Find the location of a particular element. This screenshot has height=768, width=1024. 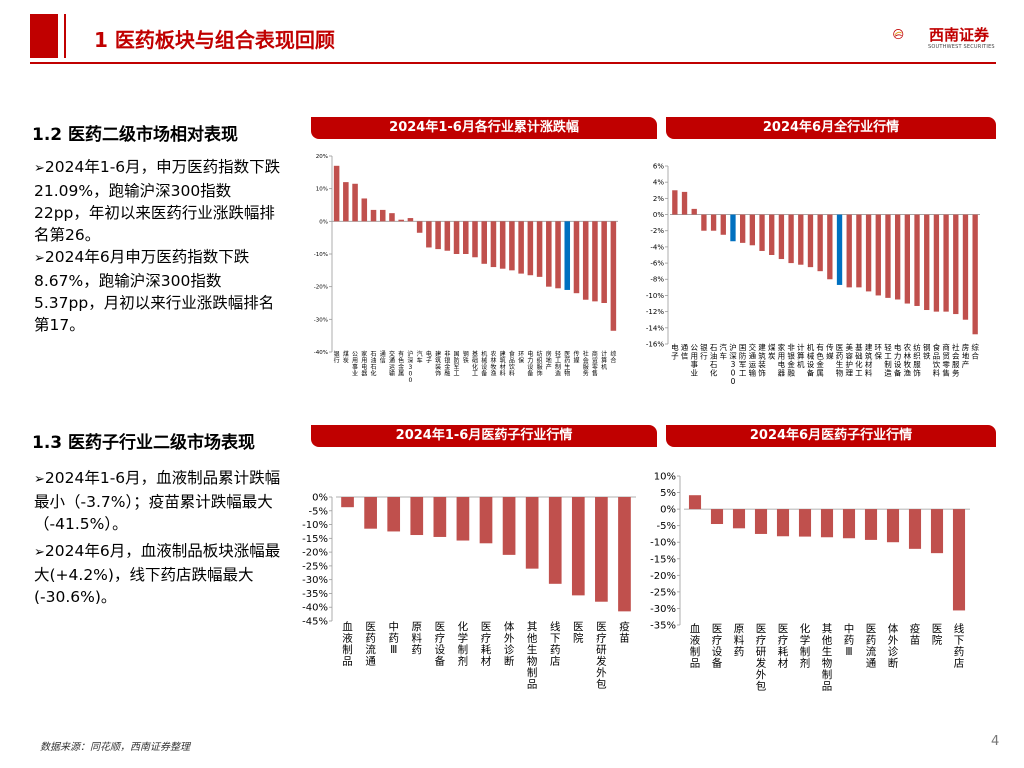

y-tick-label: -8% is located at coordinates (657, 280).